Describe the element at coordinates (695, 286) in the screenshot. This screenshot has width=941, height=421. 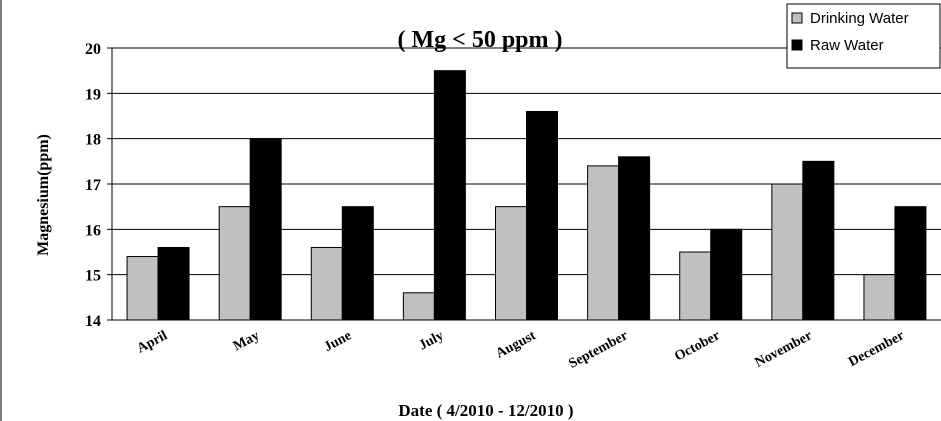
I see `bar-drinking-water-october` at that location.